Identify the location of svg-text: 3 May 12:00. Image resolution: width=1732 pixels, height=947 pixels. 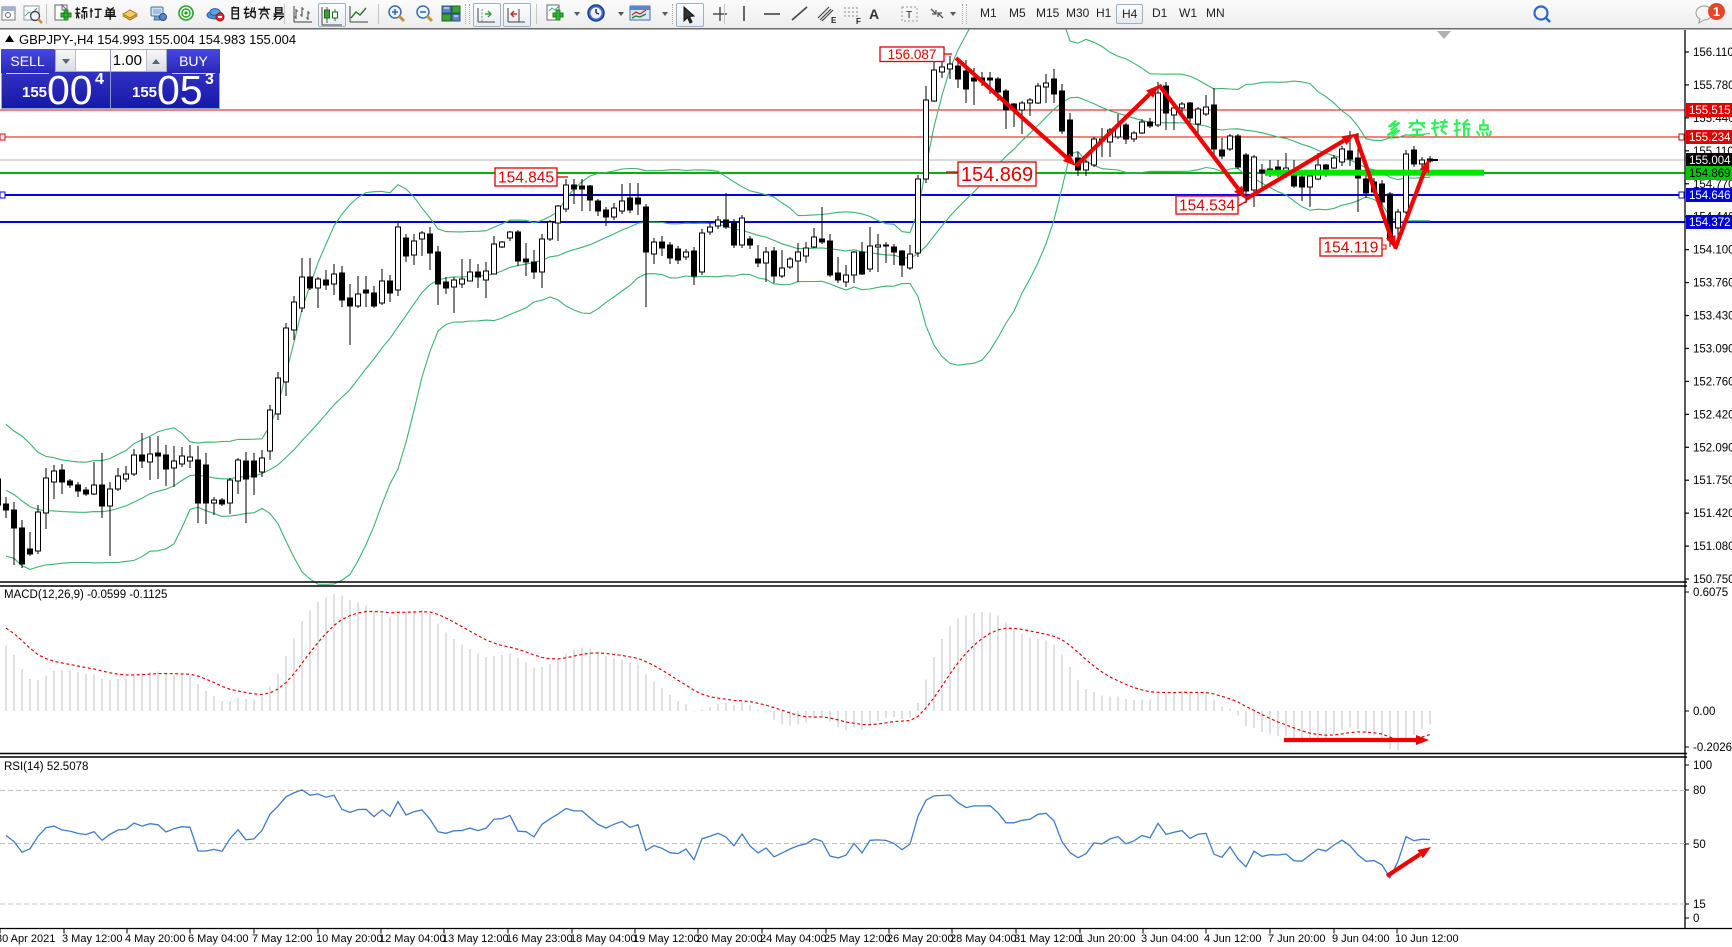
(92, 939).